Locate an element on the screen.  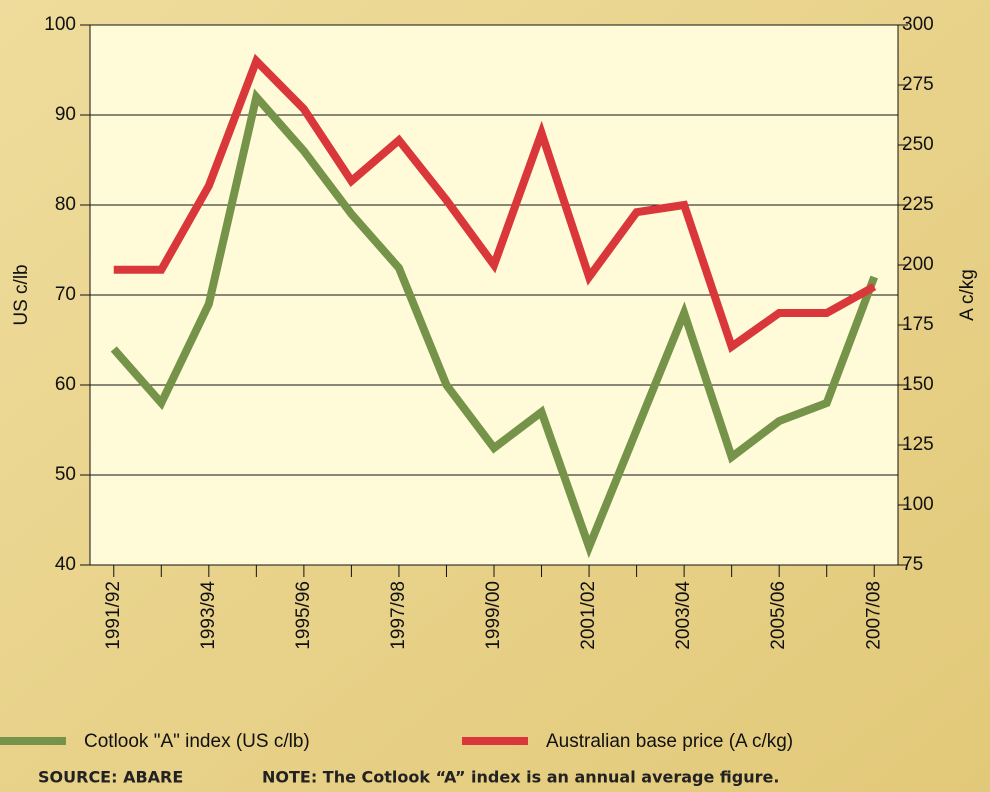
y-tick-label: 90 is located at coordinates (65, 114).